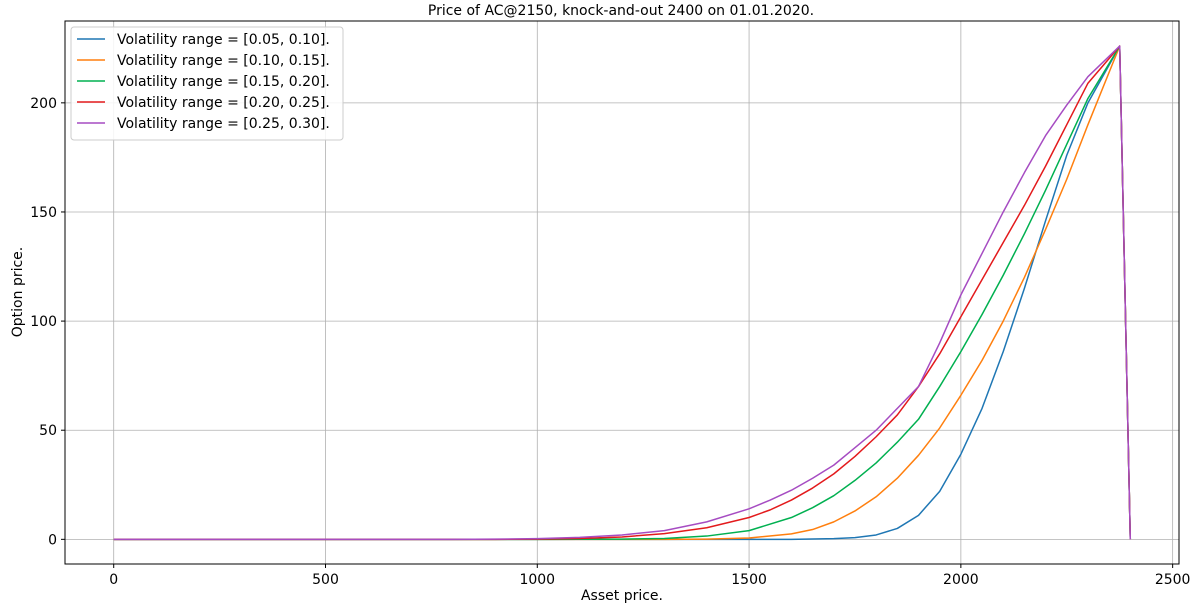 The image size is (1204, 606). What do you see at coordinates (223, 61) in the screenshot?
I see `legend-entry-2: Volatility range = [0.10, 0.15].` at bounding box center [223, 61].